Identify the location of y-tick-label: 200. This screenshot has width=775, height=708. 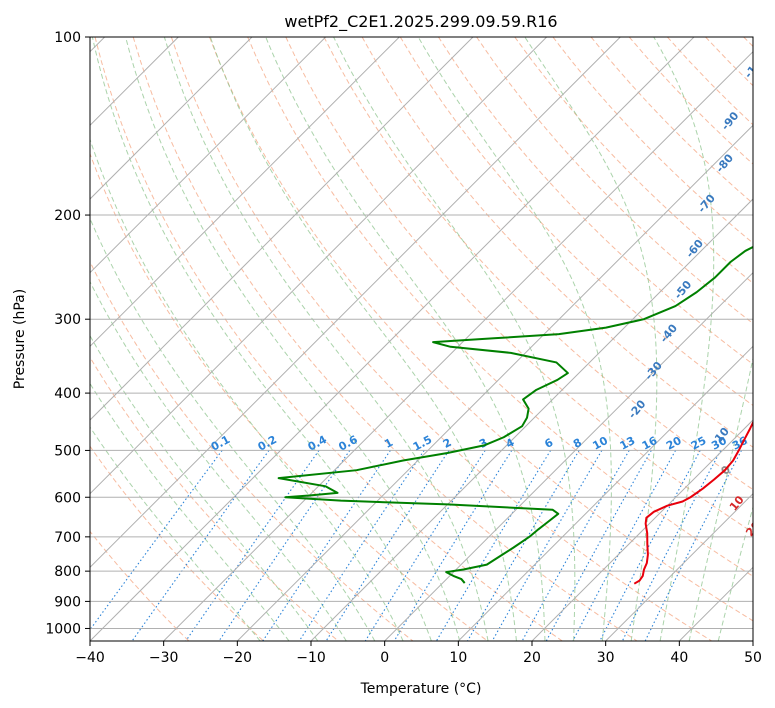
(67, 216).